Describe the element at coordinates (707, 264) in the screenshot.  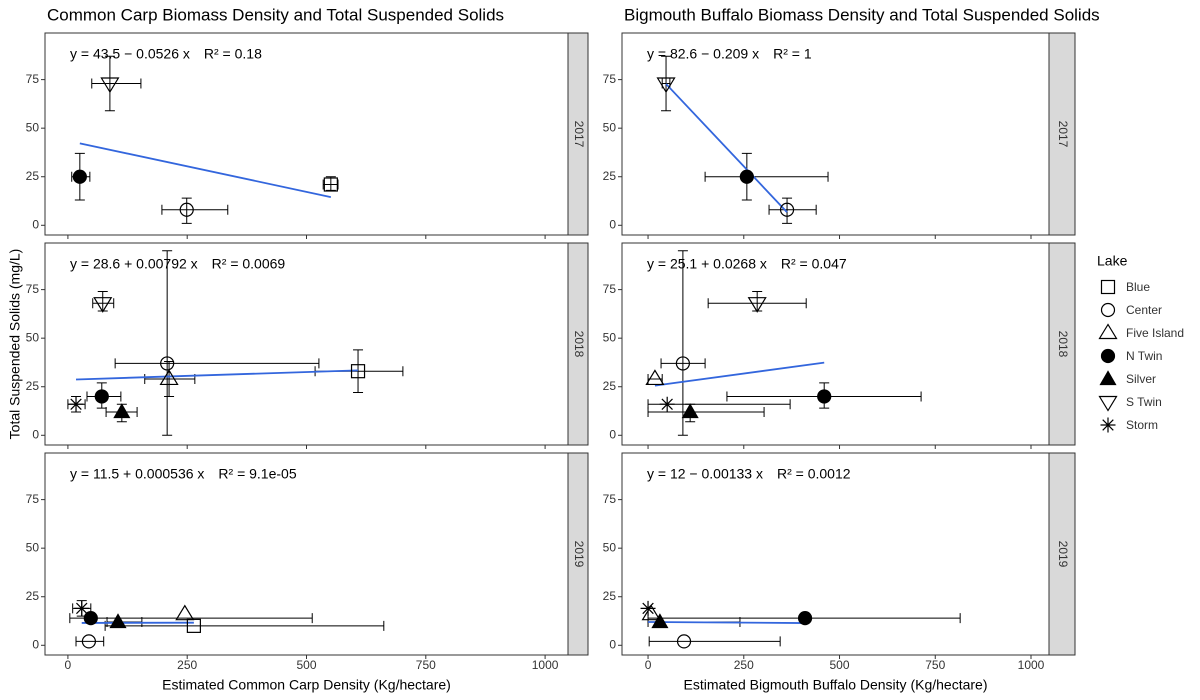
I see `equation: y = 25.1 + 0.0268 x` at that location.